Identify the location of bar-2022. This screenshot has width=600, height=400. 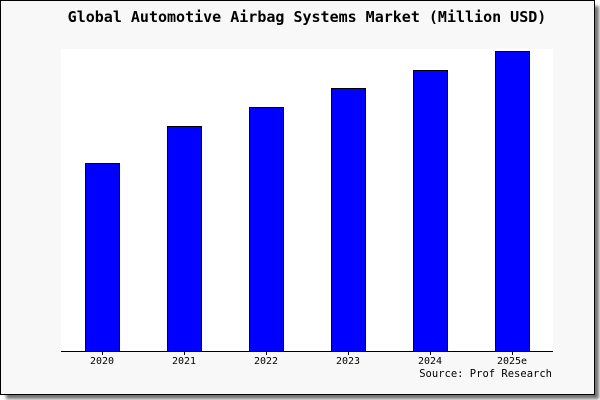
(266, 228).